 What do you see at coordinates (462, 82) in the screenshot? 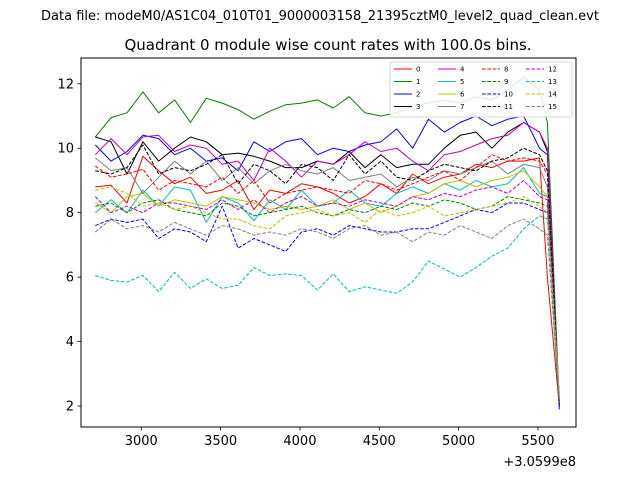
I see `legend-label-5: 5` at bounding box center [462, 82].